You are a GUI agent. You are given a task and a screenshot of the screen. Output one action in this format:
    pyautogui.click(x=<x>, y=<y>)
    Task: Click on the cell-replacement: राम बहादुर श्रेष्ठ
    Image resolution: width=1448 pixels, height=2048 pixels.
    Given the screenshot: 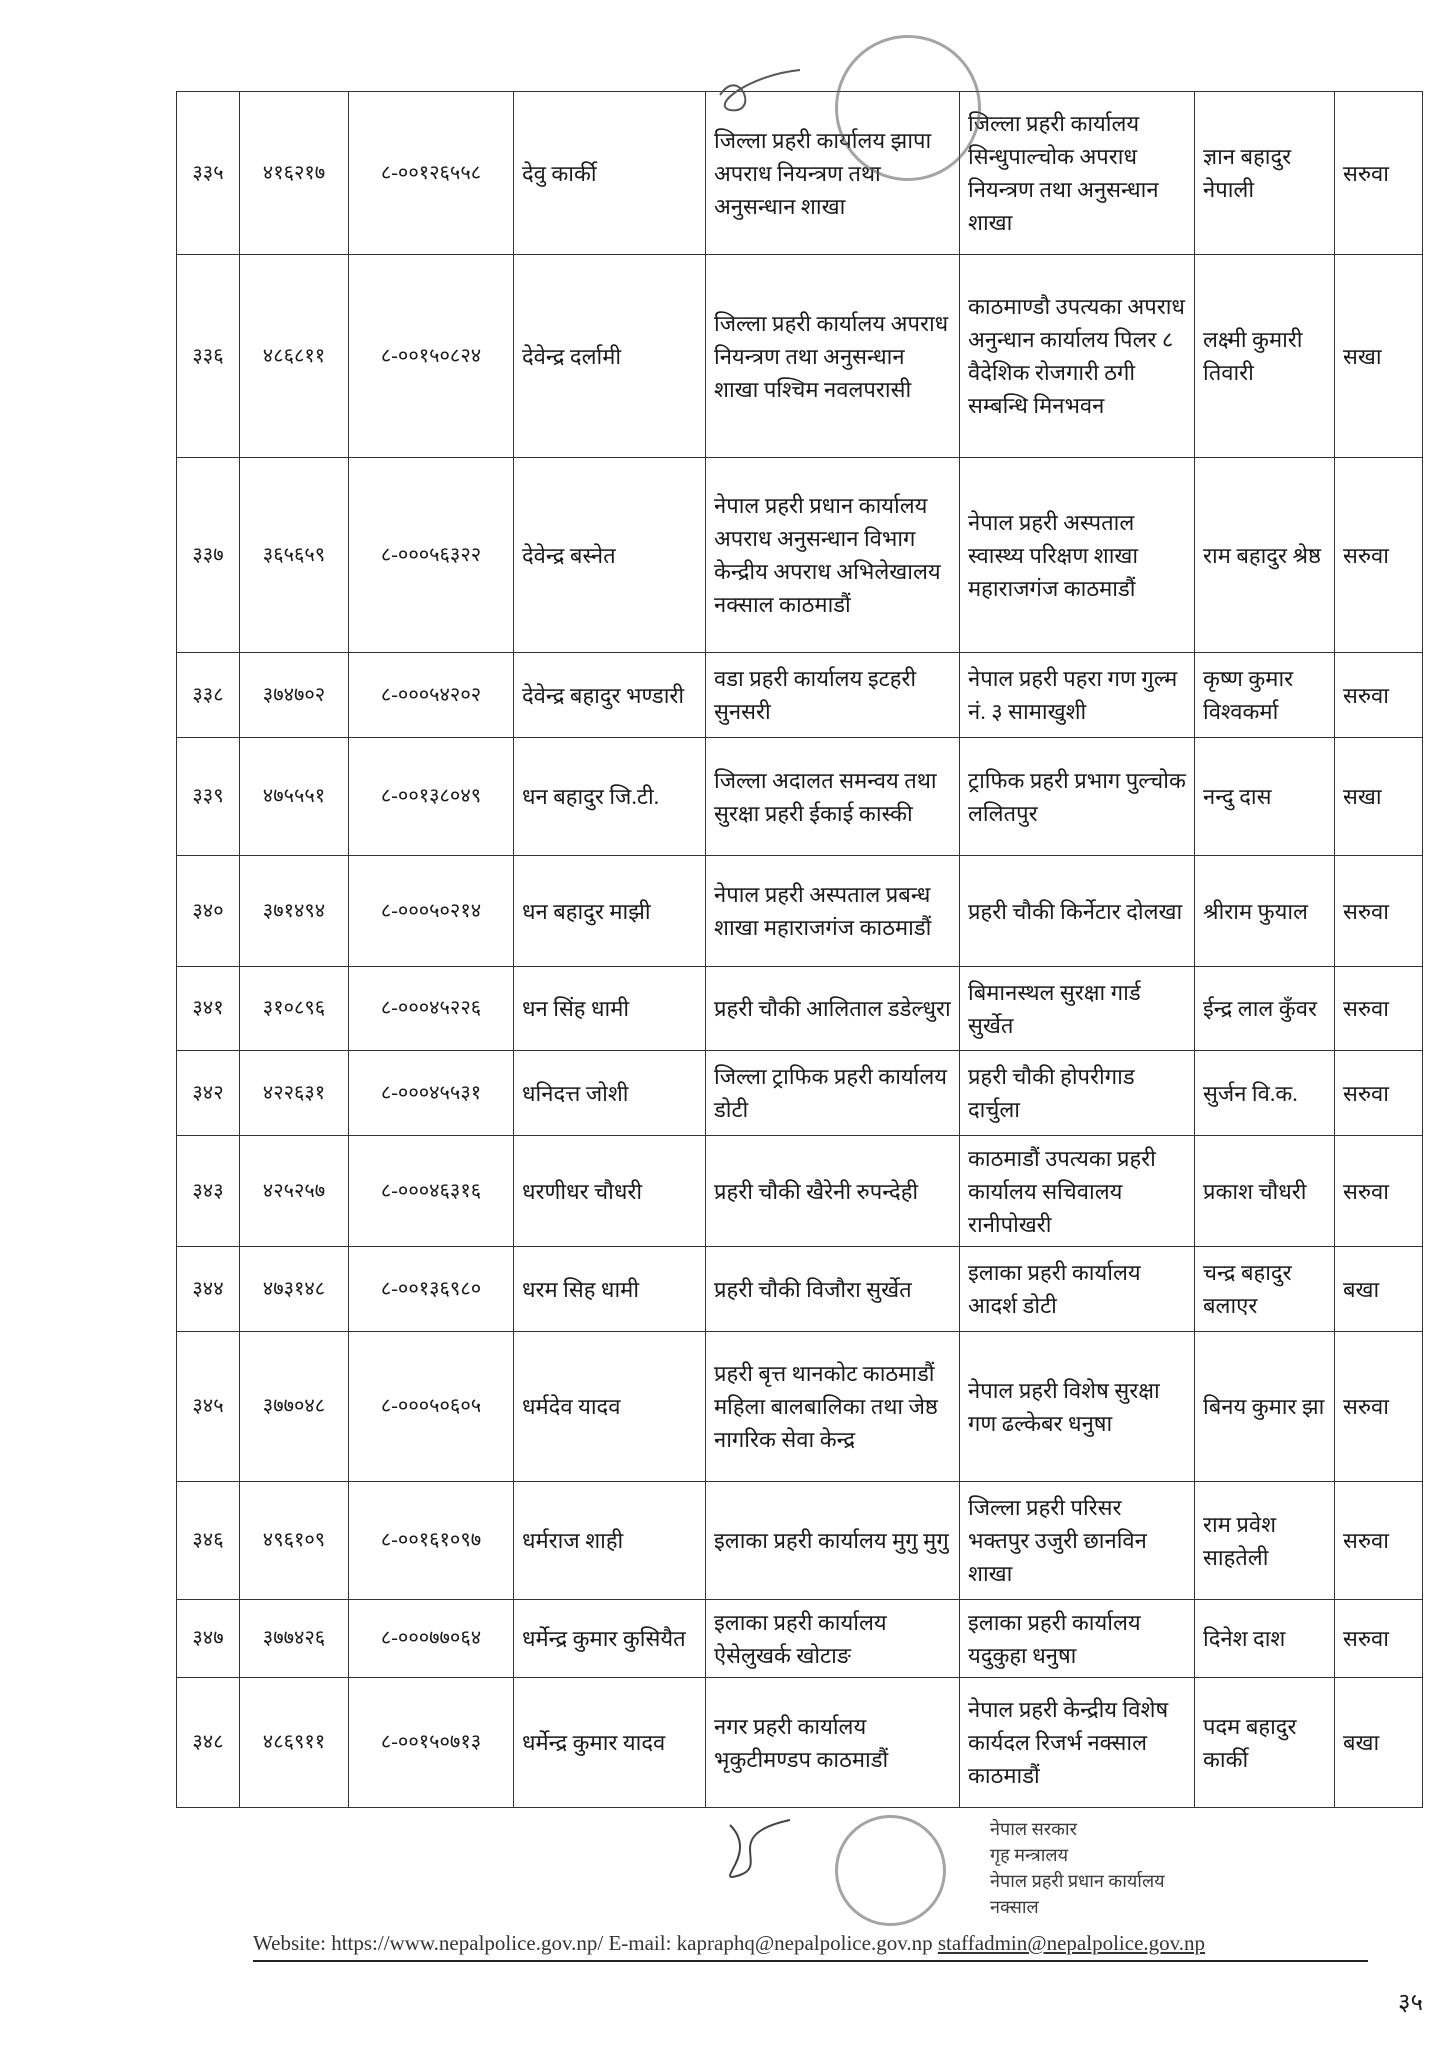 What is the action you would take?
    pyautogui.click(x=1264, y=555)
    